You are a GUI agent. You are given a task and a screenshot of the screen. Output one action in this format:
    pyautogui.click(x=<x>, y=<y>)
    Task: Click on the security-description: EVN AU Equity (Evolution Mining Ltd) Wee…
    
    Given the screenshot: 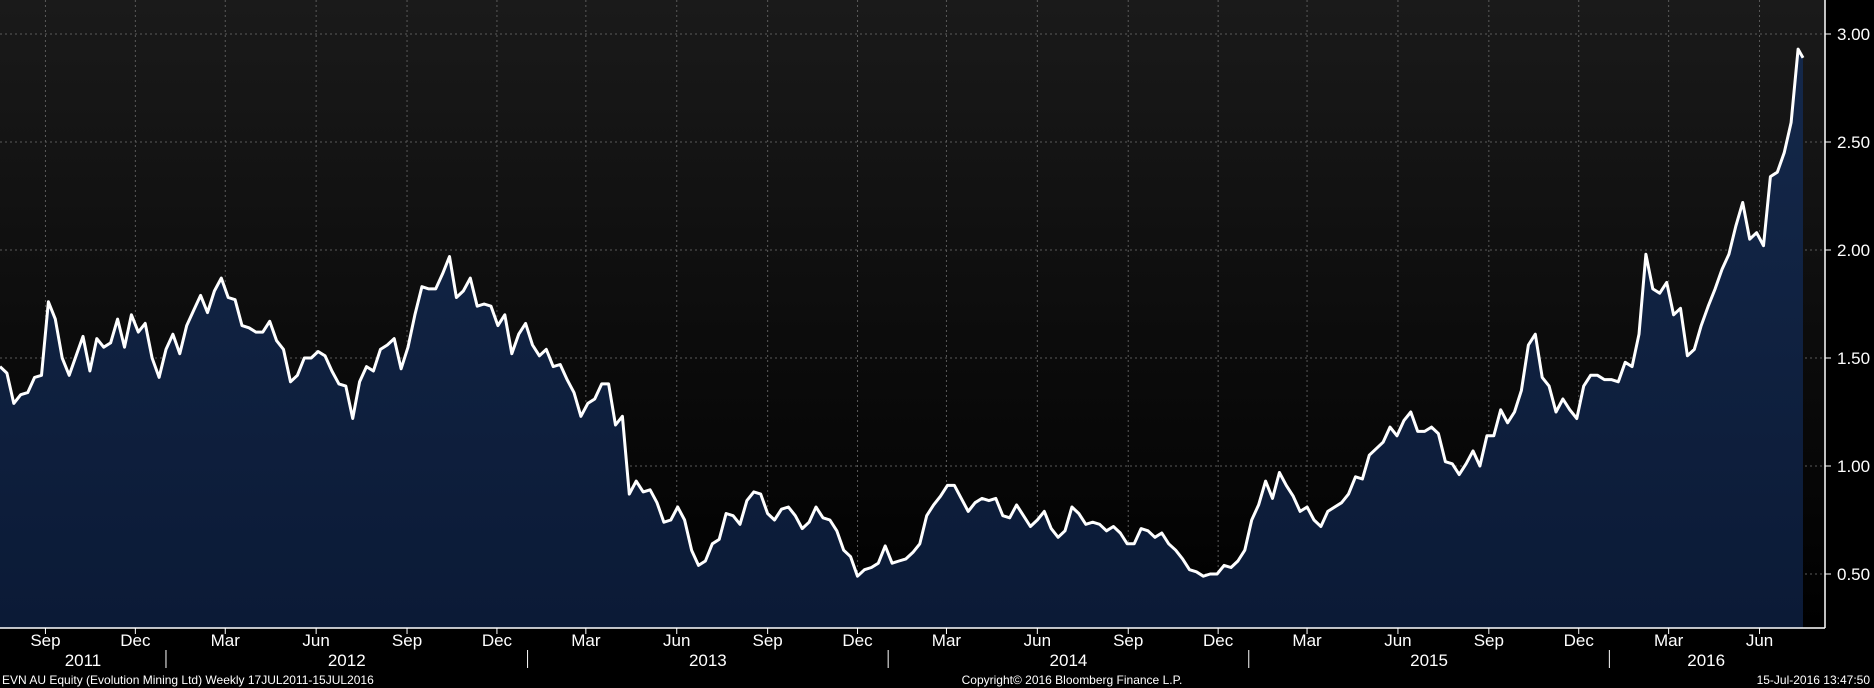 What is the action you would take?
    pyautogui.click(x=188, y=680)
    